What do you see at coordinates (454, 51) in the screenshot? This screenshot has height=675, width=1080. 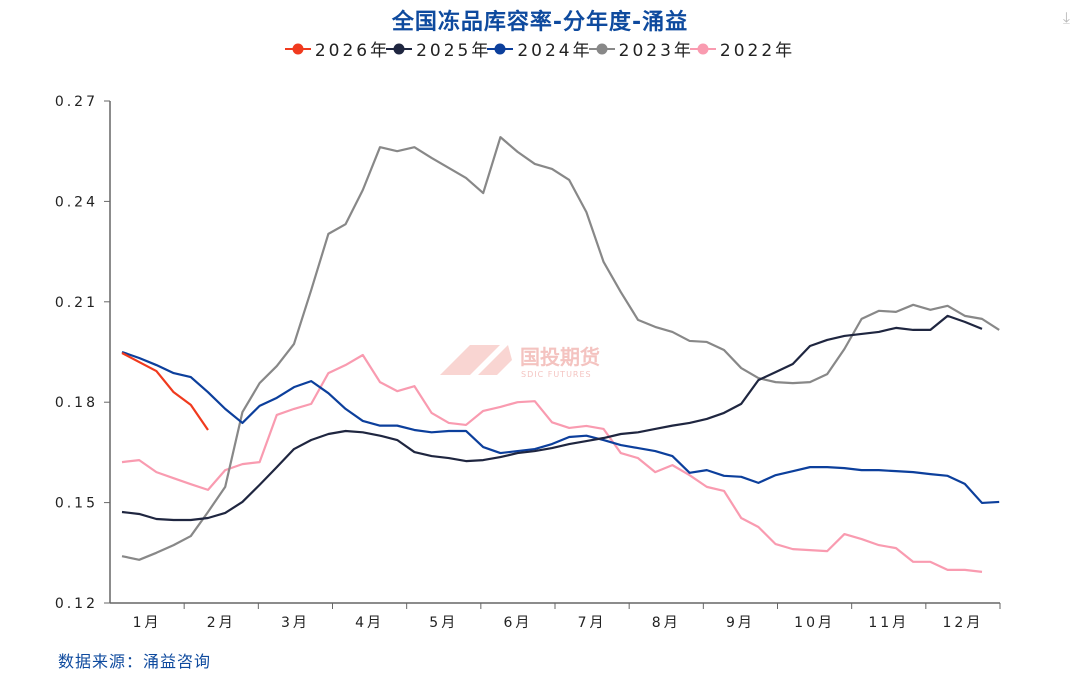 I see `legend-label: 2025年` at bounding box center [454, 51].